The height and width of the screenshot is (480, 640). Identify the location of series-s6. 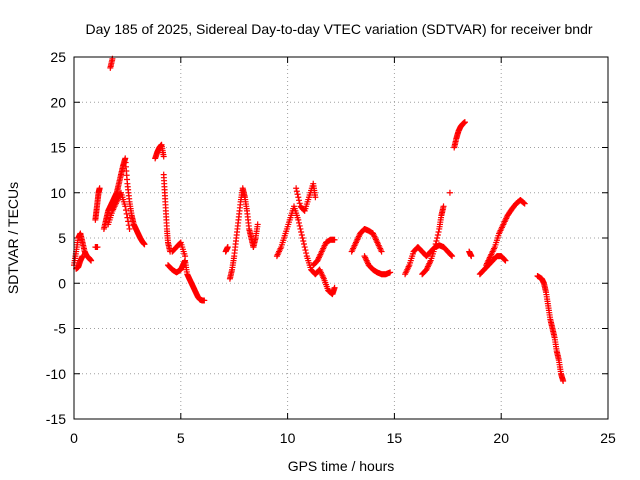
(124, 201).